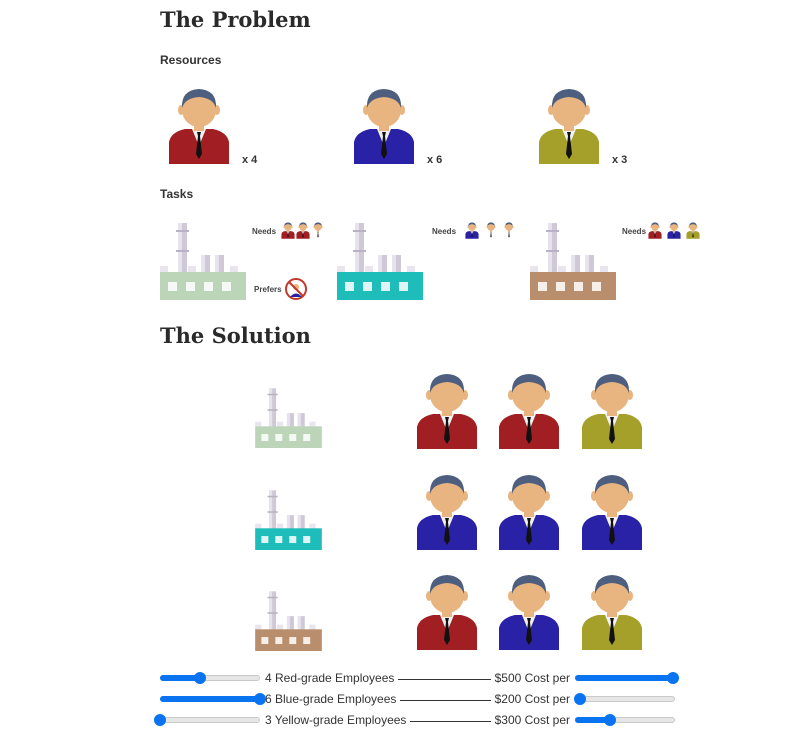  I want to click on yellow-employees-label: 3 Yellow-grade Employees, so click(336, 720).